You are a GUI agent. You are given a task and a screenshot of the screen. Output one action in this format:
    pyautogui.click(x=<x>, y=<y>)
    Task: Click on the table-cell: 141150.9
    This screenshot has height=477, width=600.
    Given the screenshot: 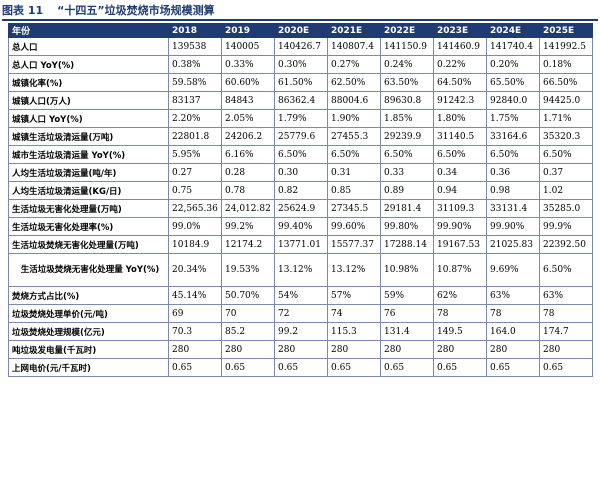 What is the action you would take?
    pyautogui.click(x=407, y=46)
    